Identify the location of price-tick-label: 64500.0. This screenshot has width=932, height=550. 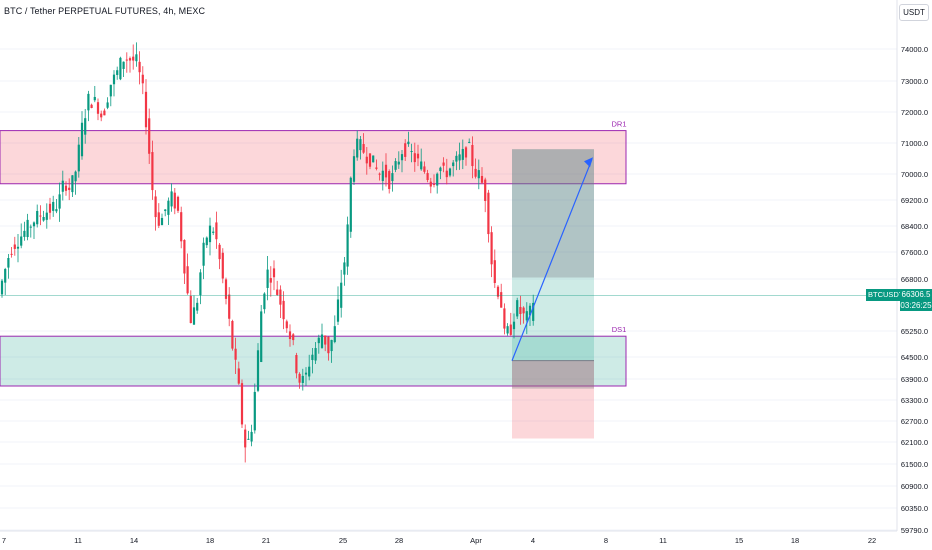
(914, 357).